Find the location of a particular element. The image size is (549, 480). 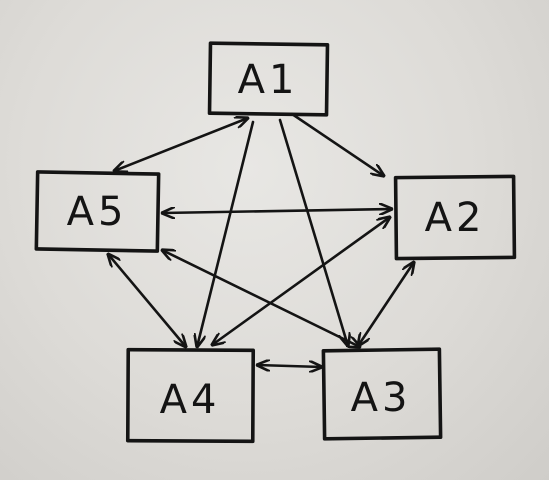

edge-a1-a4 is located at coordinates (226, 233).